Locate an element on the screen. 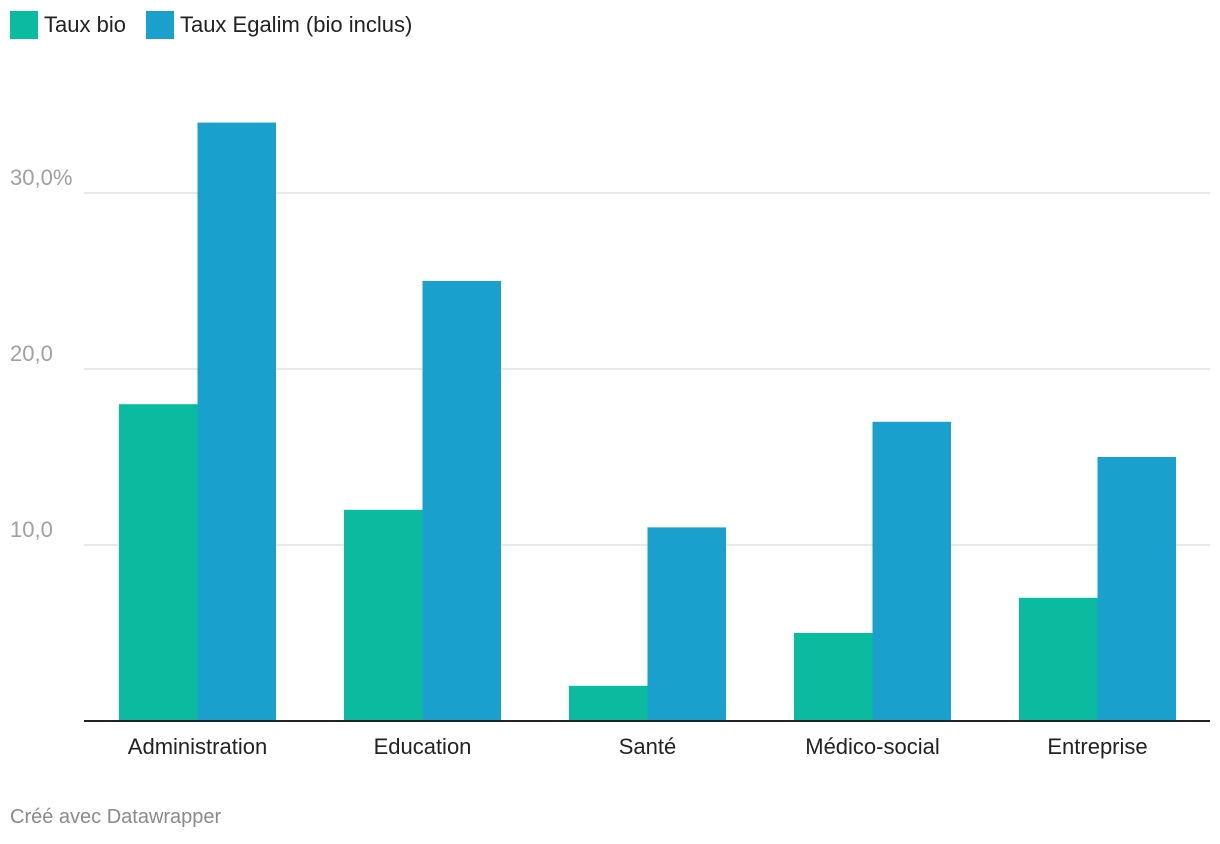 The width and height of the screenshot is (1220, 844). credit-text: Créé avec Datawrapper is located at coordinates (116, 817).